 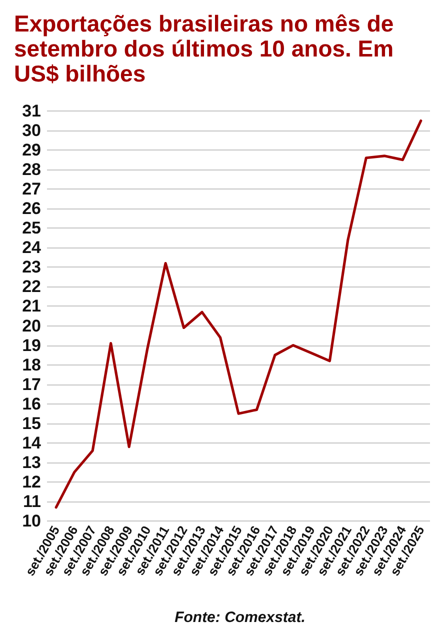 I want to click on y-tick-label: 22, so click(x=31, y=286).